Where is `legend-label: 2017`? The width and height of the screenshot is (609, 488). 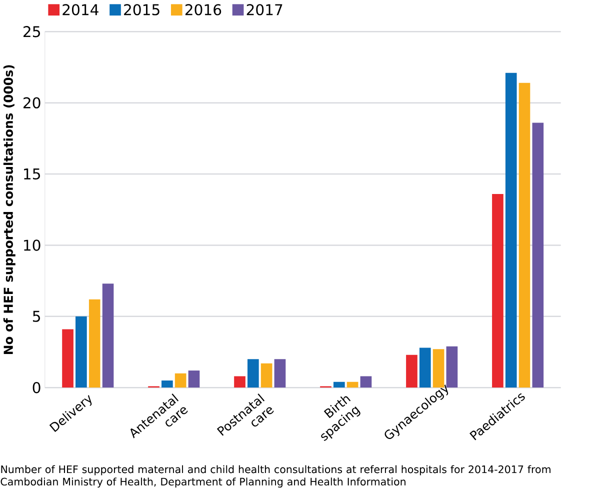
legend-label: 2017 is located at coordinates (264, 10).